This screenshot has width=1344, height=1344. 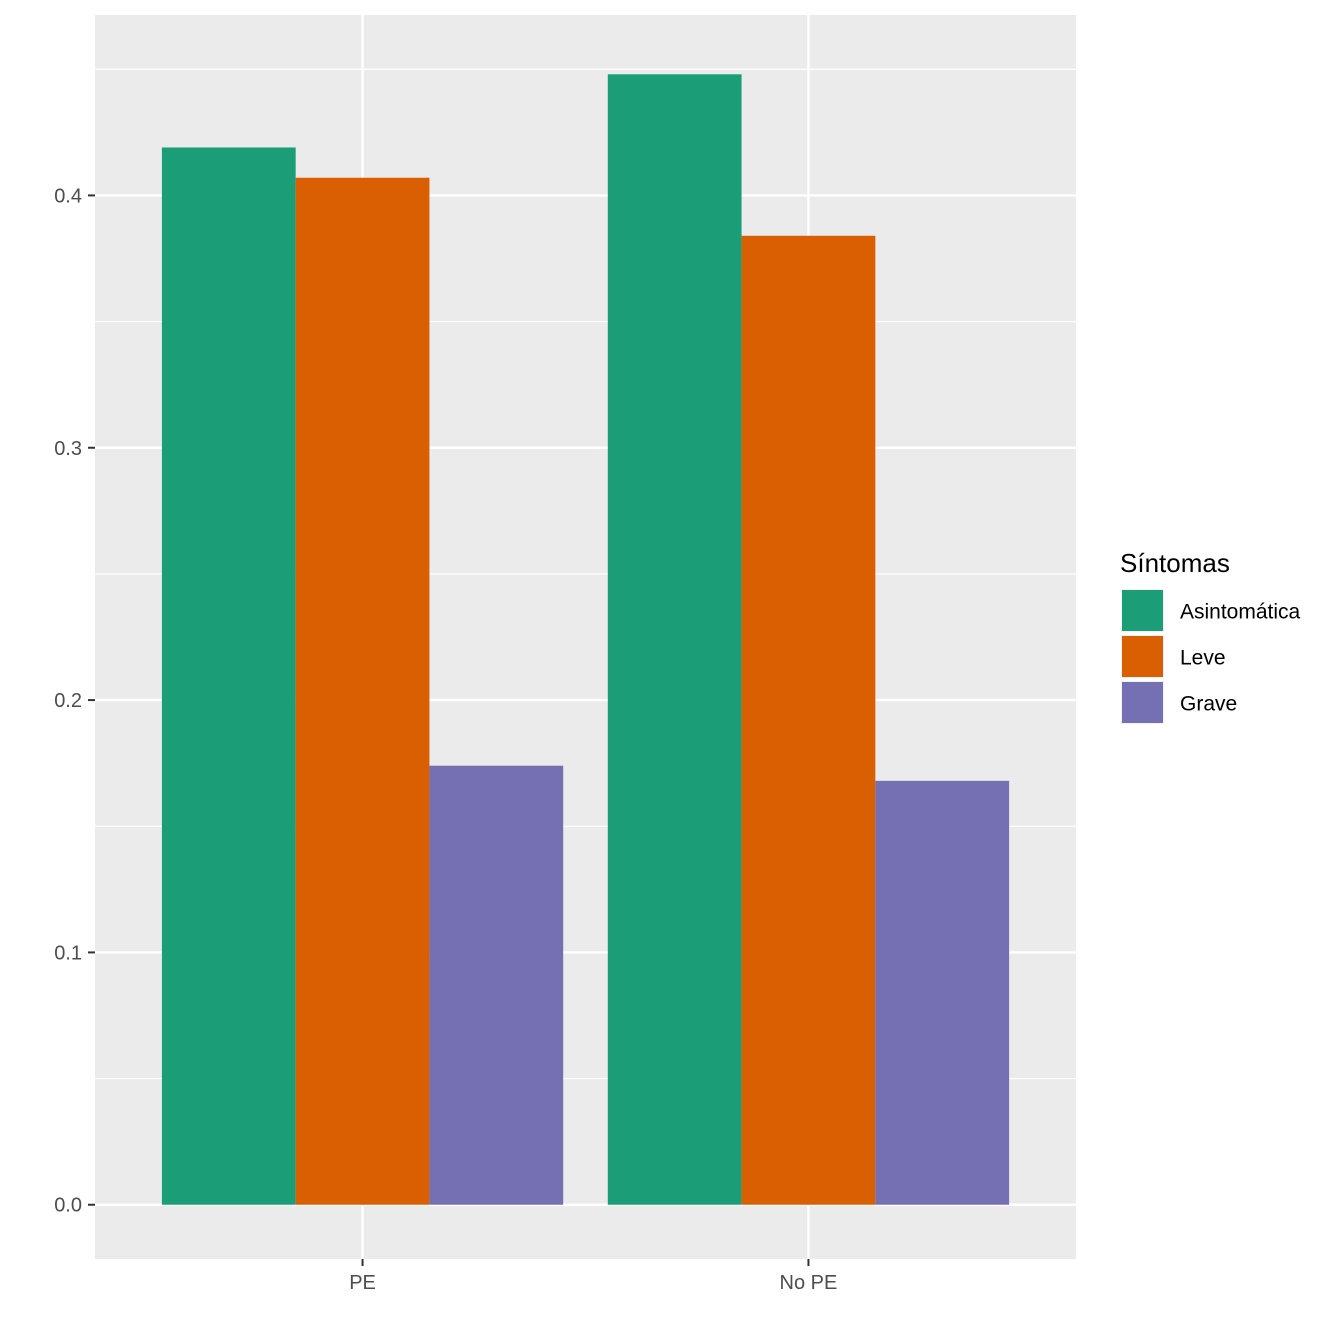 I want to click on legend: Síntomas Asintomática Leve Grave, so click(x=1210, y=636).